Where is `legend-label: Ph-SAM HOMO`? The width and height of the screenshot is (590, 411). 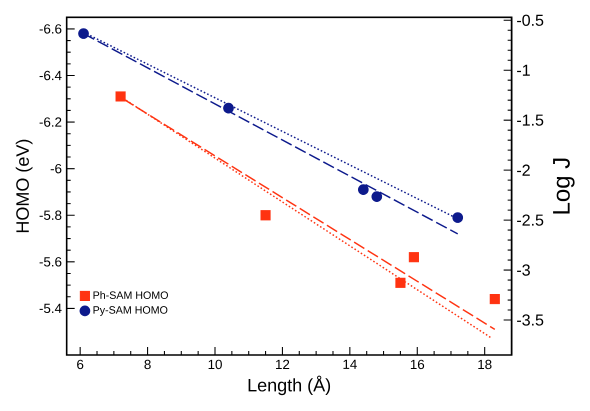
legend-label: Ph-SAM HOMO is located at coordinates (131, 295).